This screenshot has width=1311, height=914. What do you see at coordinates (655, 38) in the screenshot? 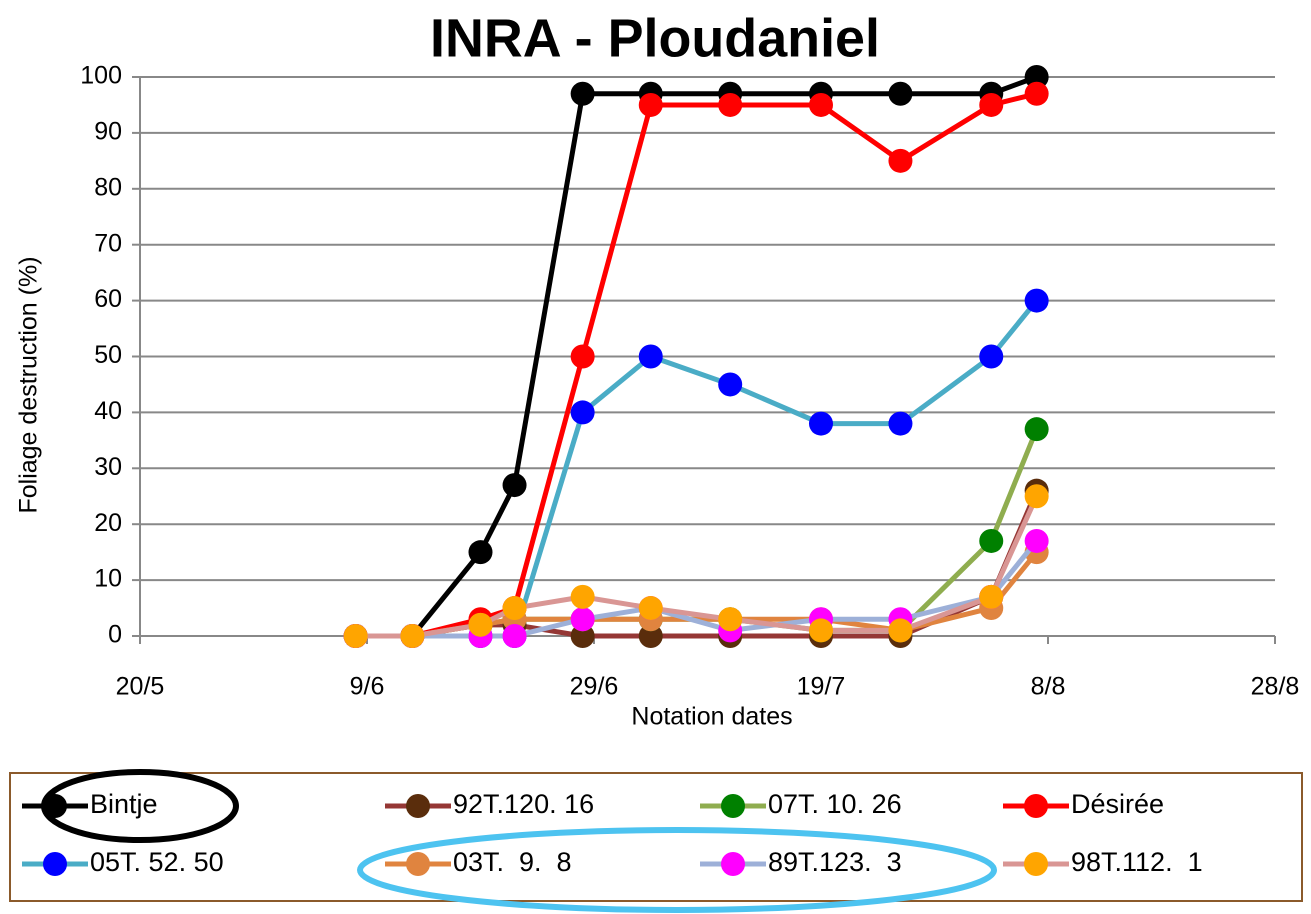
I see `chart-title: INRA - Ploudaniel` at bounding box center [655, 38].